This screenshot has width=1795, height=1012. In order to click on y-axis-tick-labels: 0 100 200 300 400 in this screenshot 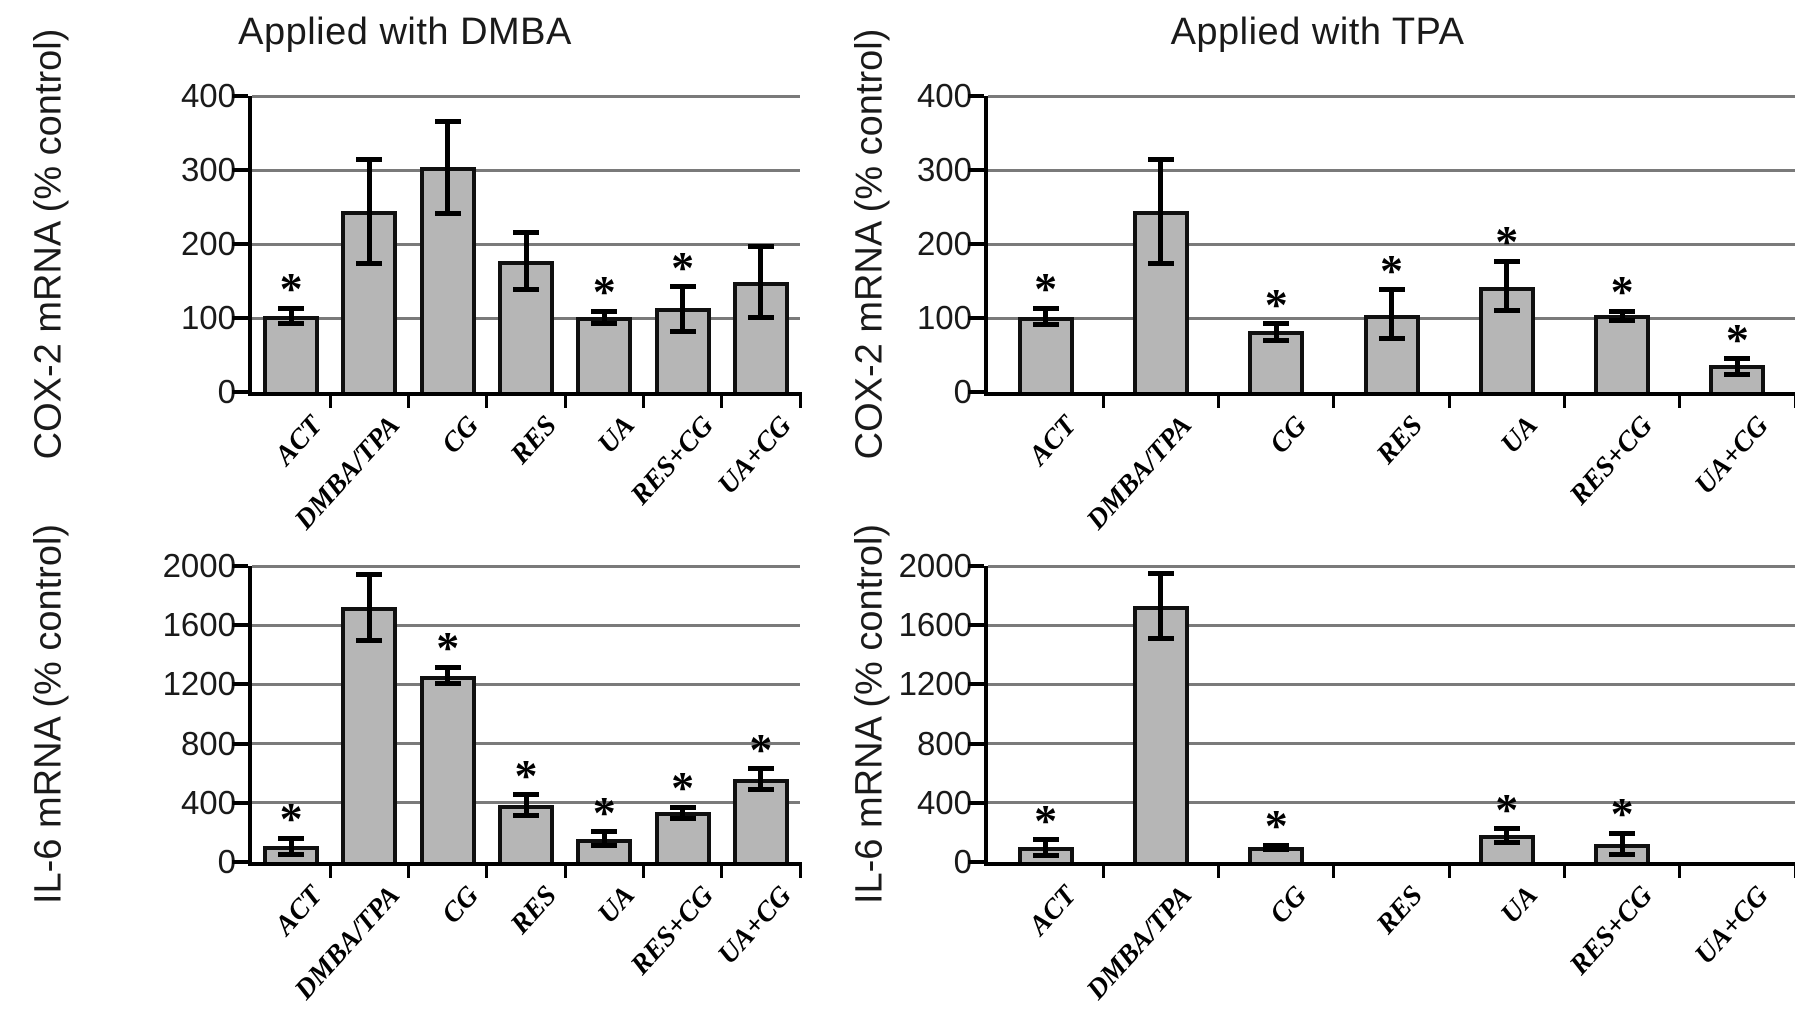, I will do `click(942, 244)`.